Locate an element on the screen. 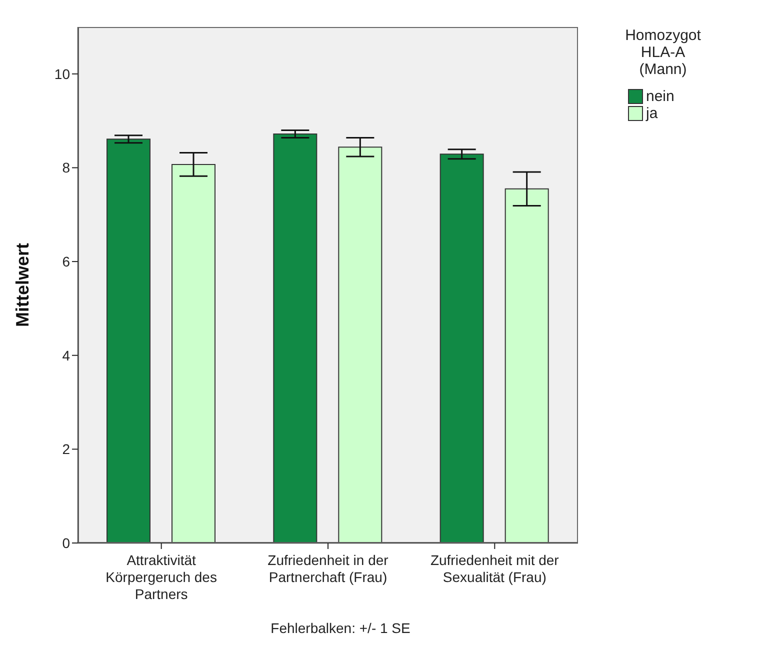  y-tick-label: 6 is located at coordinates (66, 262).